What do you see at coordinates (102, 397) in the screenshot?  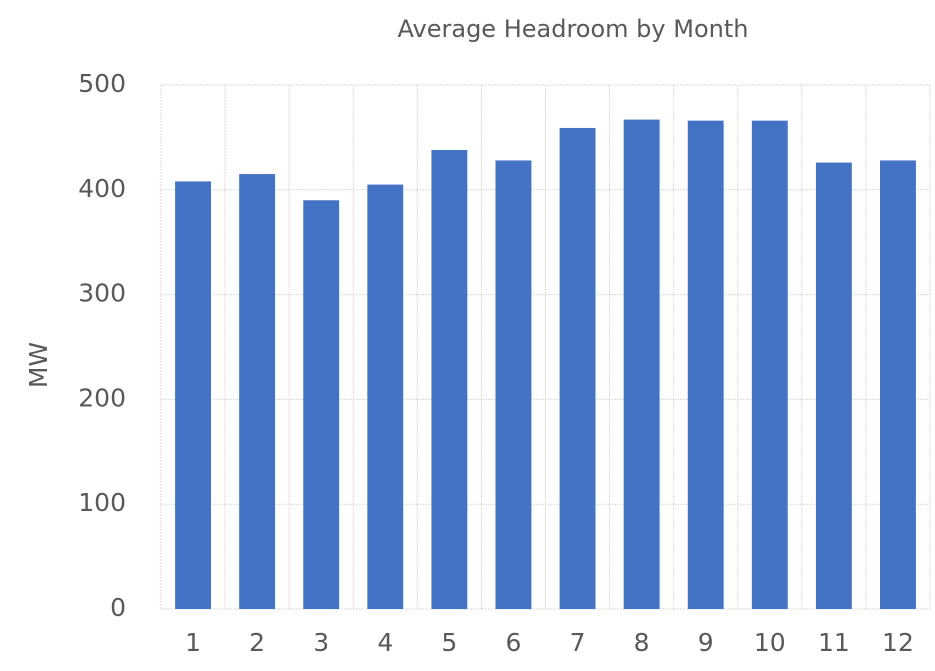 I see `y-tick-label: 200` at bounding box center [102, 397].